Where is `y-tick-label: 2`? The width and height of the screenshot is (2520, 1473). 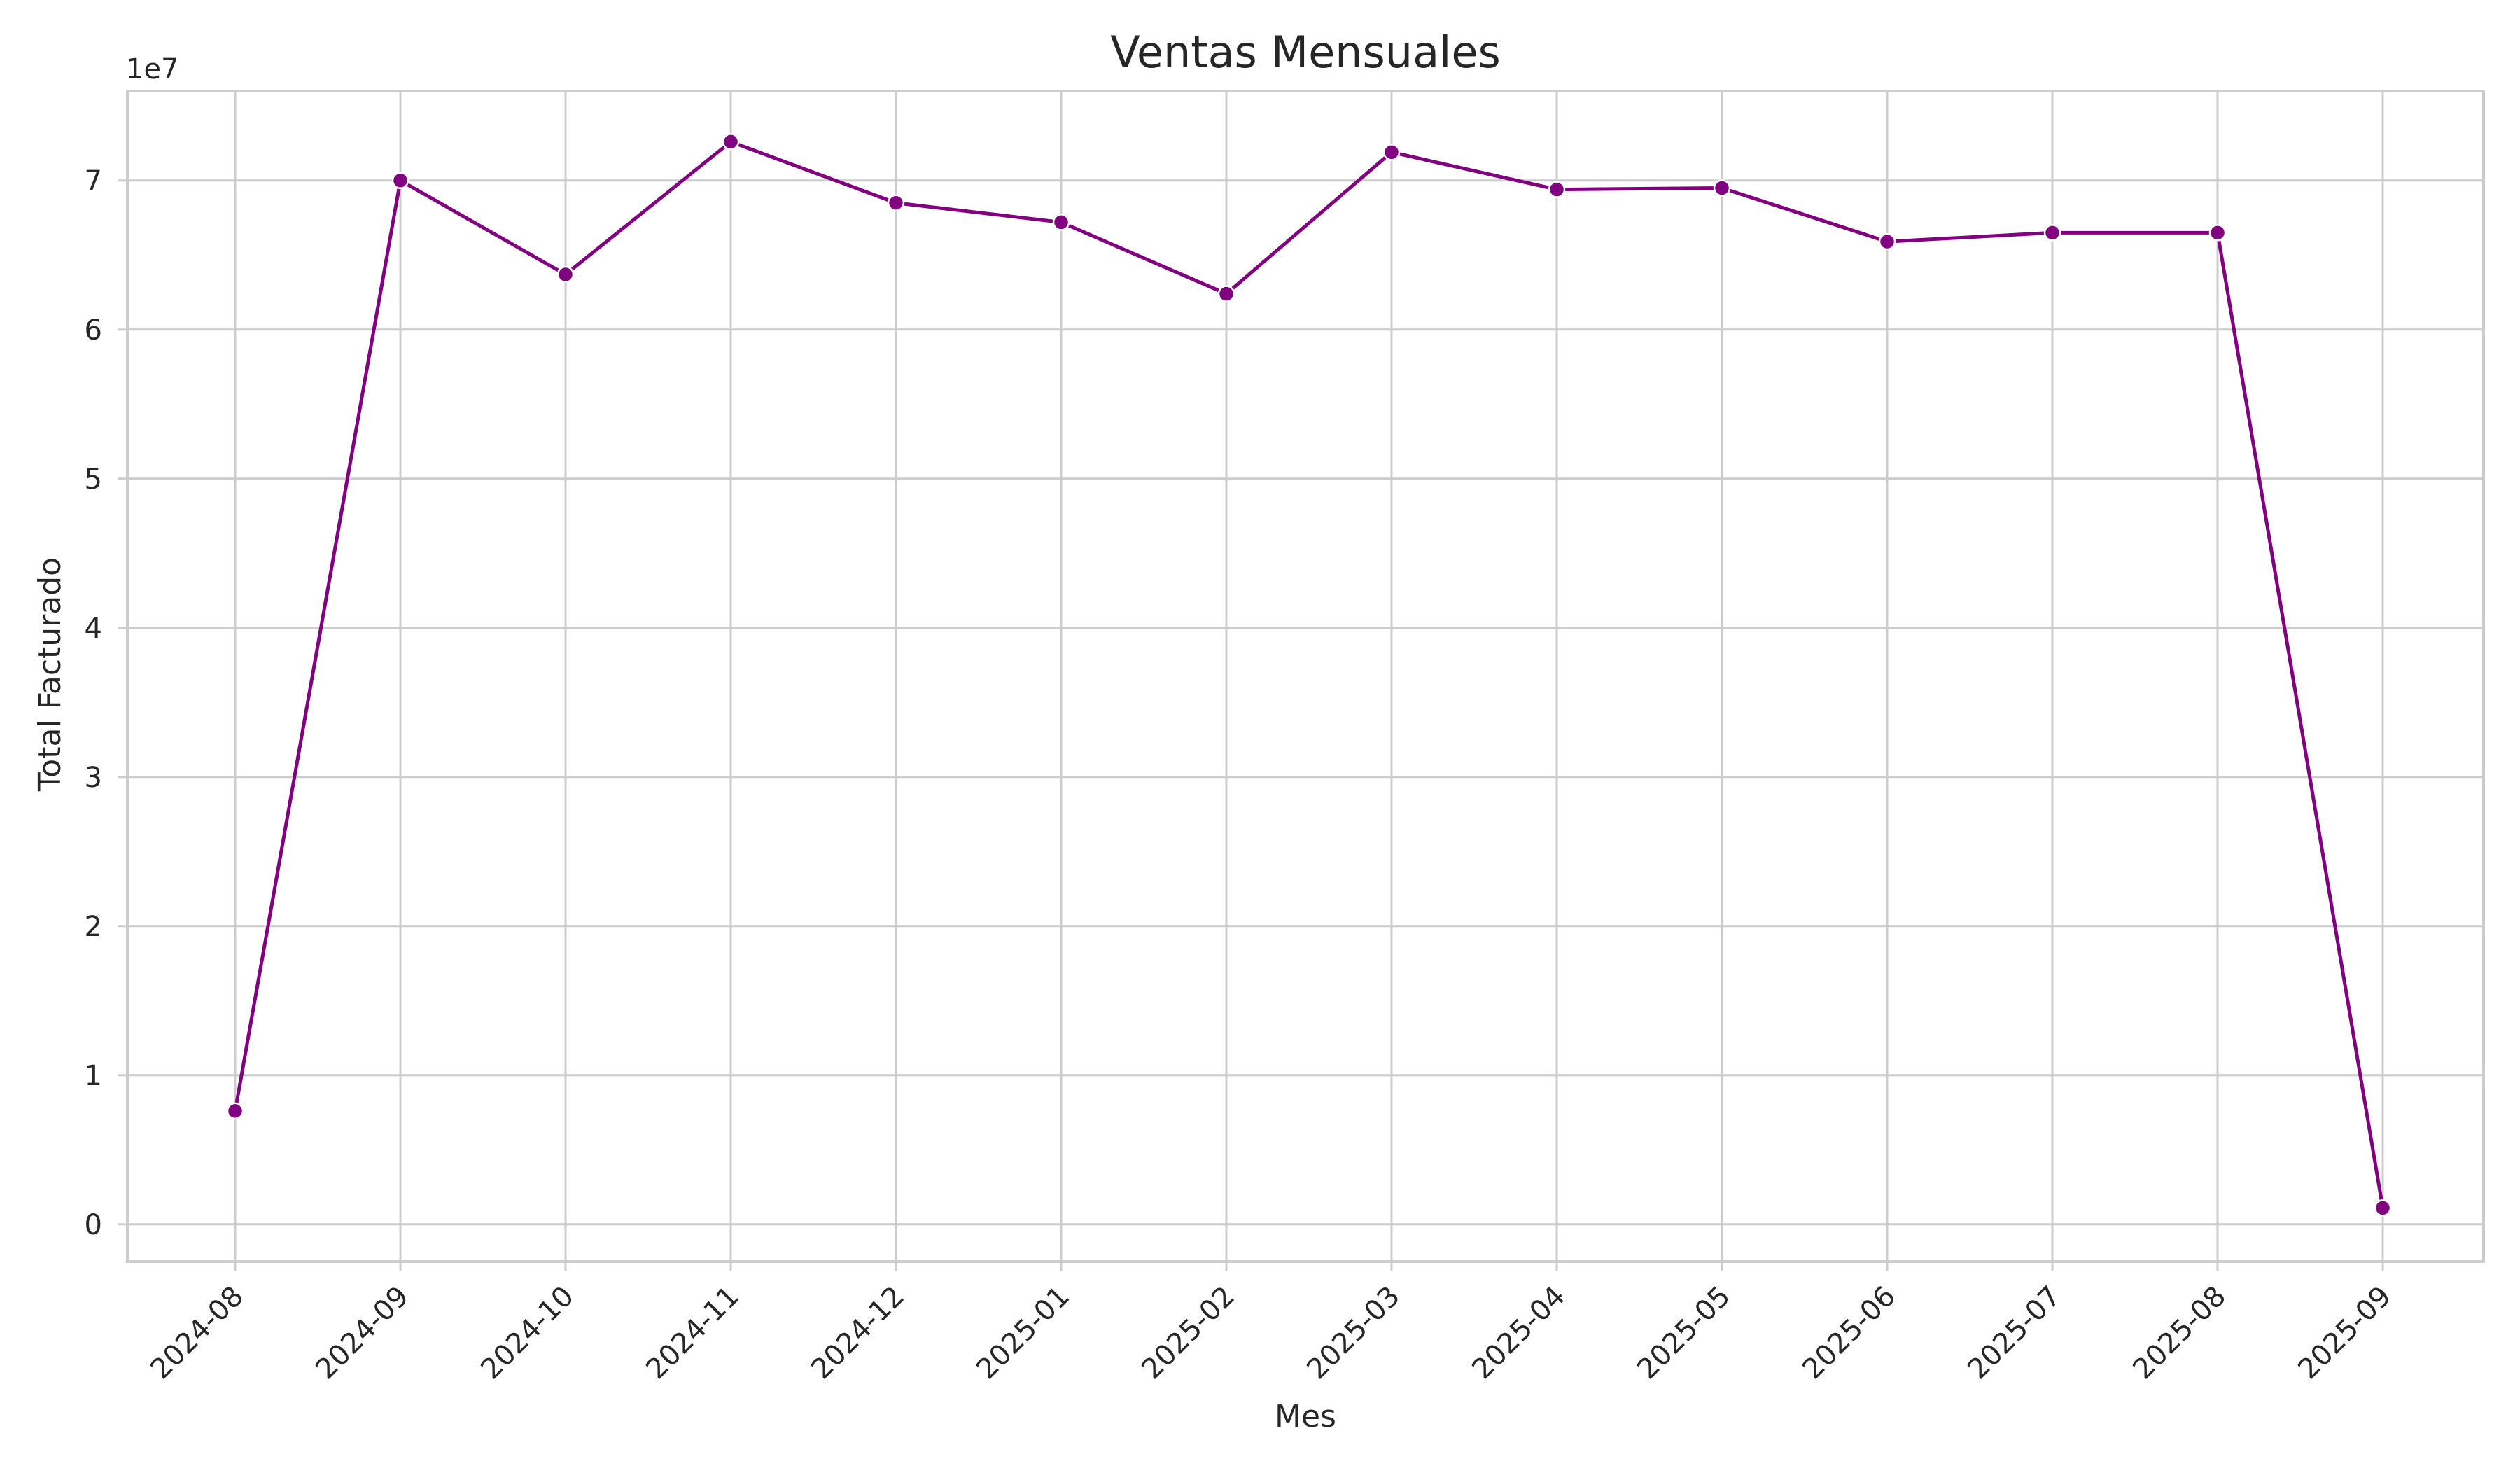 y-tick-label: 2 is located at coordinates (93, 927).